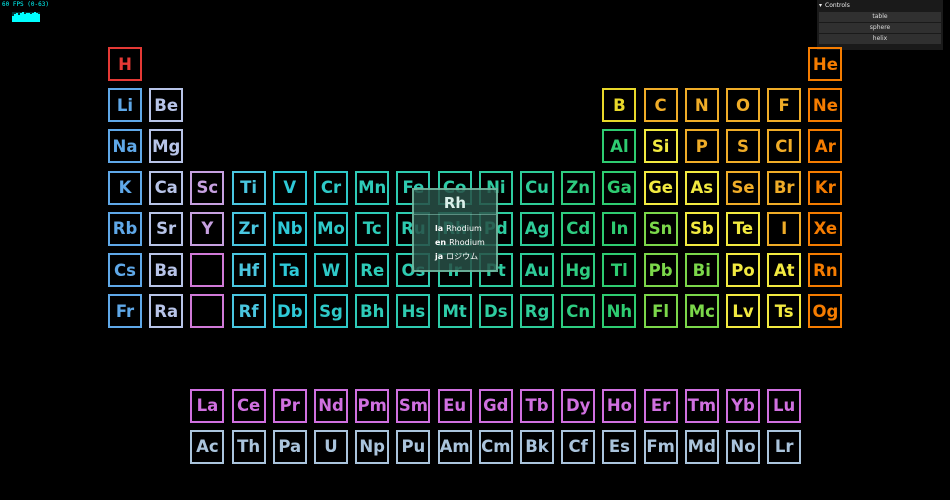 The width and height of the screenshot is (950, 500). What do you see at coordinates (701, 187) in the screenshot?
I see `element-as: As` at bounding box center [701, 187].